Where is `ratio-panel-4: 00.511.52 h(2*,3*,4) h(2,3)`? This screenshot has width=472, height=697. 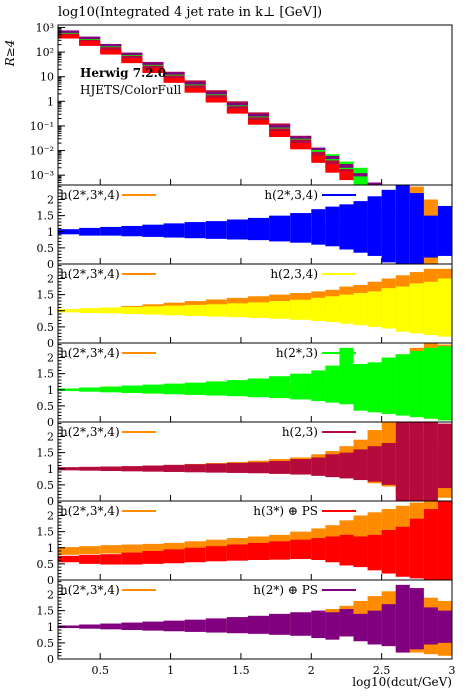 ratio-panel-4: 00.511.52 h(2*,3*,4) h(2,3) is located at coordinates (245, 465).